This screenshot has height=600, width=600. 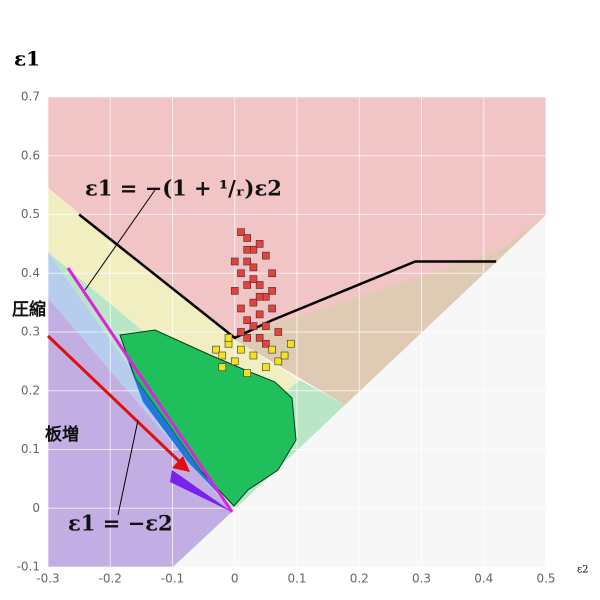 What do you see at coordinates (28, 567) in the screenshot?
I see `y-tick-label: -0.1` at bounding box center [28, 567].